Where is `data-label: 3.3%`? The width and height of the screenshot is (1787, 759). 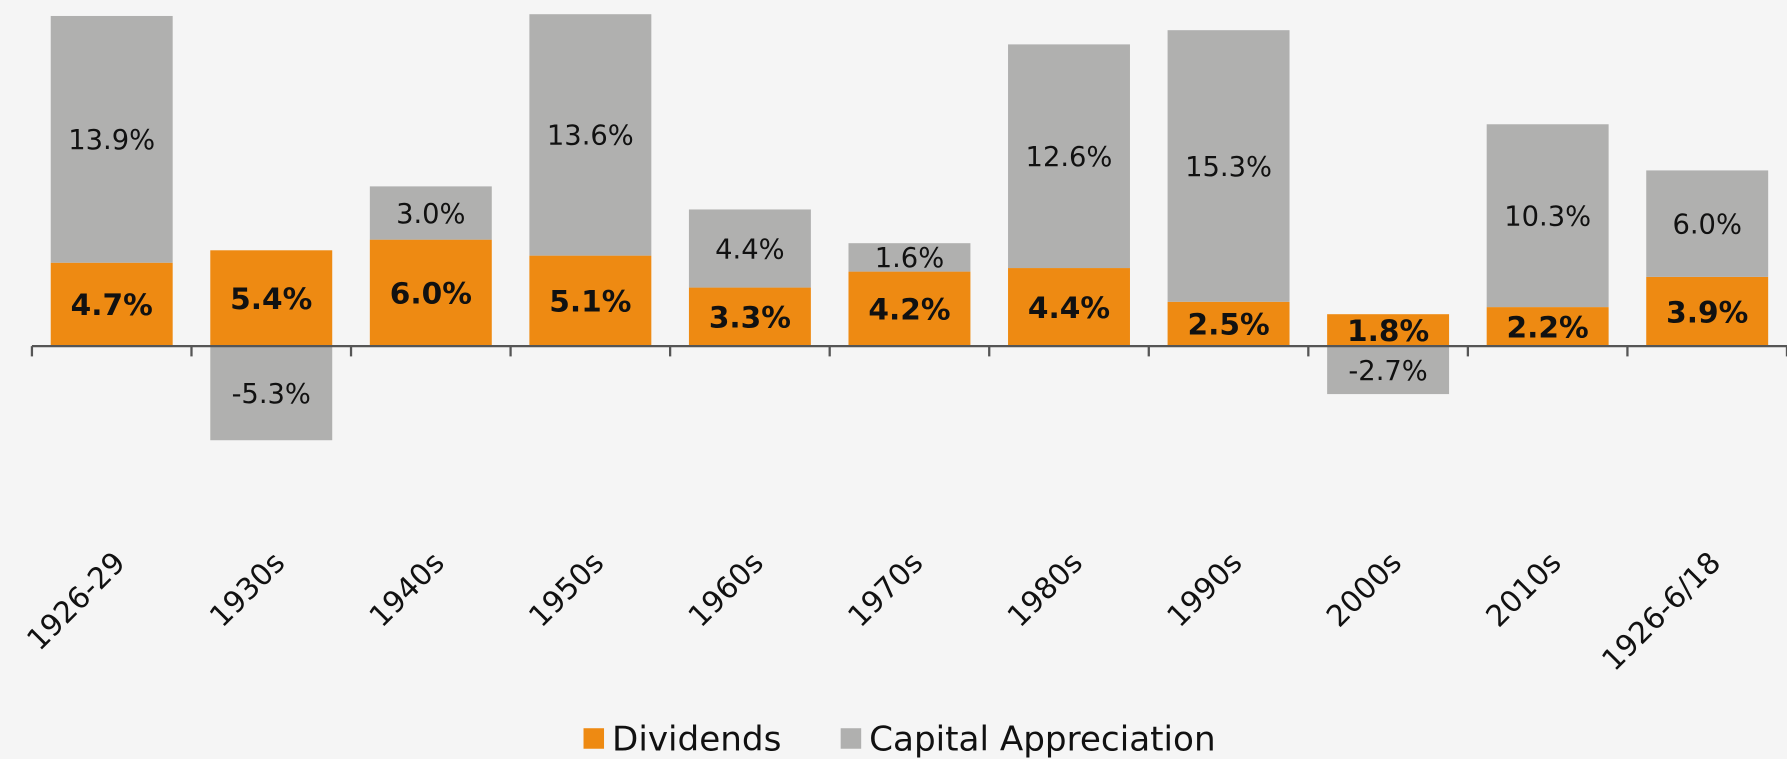
data-label: 3.3% is located at coordinates (750, 317).